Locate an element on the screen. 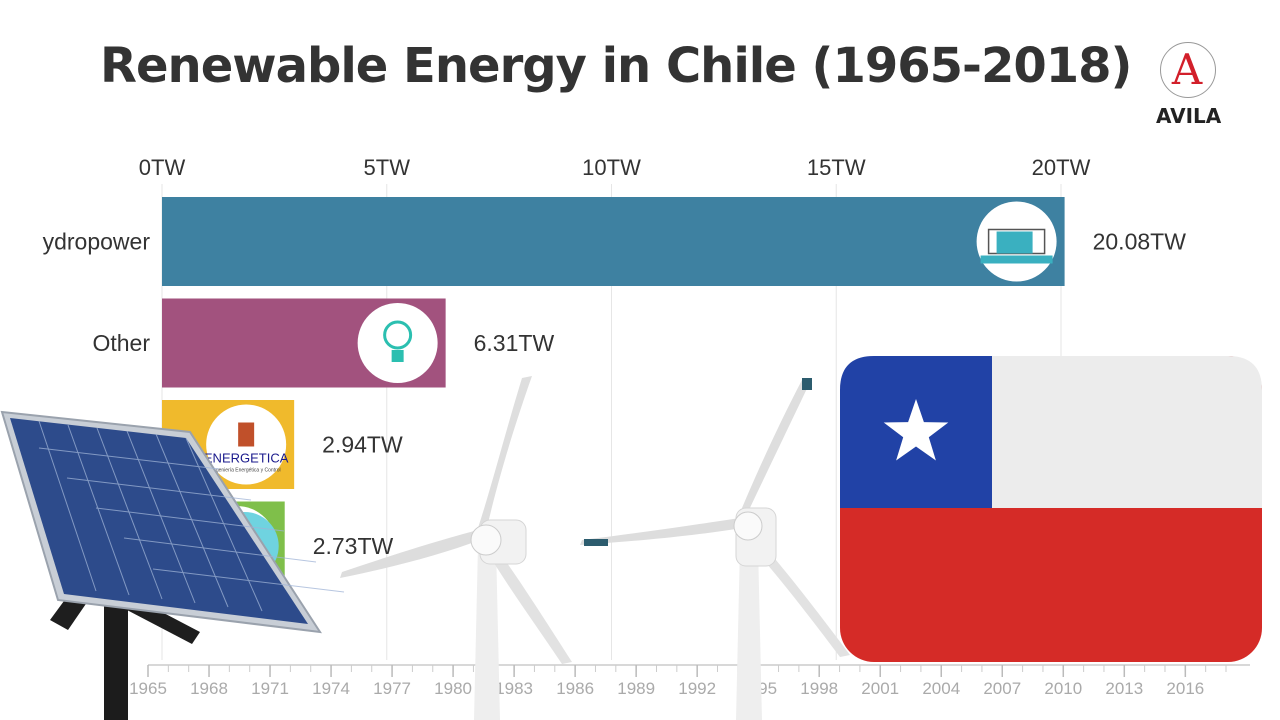 The height and width of the screenshot is (720, 1280). year-label: 1977 is located at coordinates (392, 688).